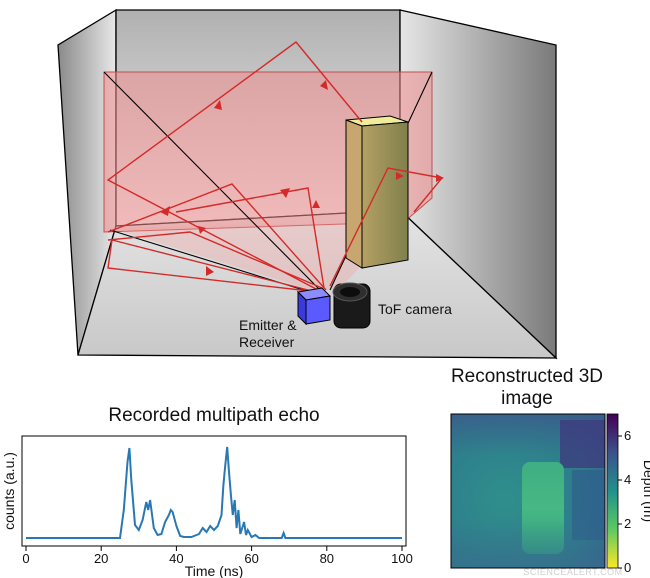 This screenshot has width=650, height=578. What do you see at coordinates (351, 305) in the screenshot?
I see `tof-camera-icon` at bounding box center [351, 305].